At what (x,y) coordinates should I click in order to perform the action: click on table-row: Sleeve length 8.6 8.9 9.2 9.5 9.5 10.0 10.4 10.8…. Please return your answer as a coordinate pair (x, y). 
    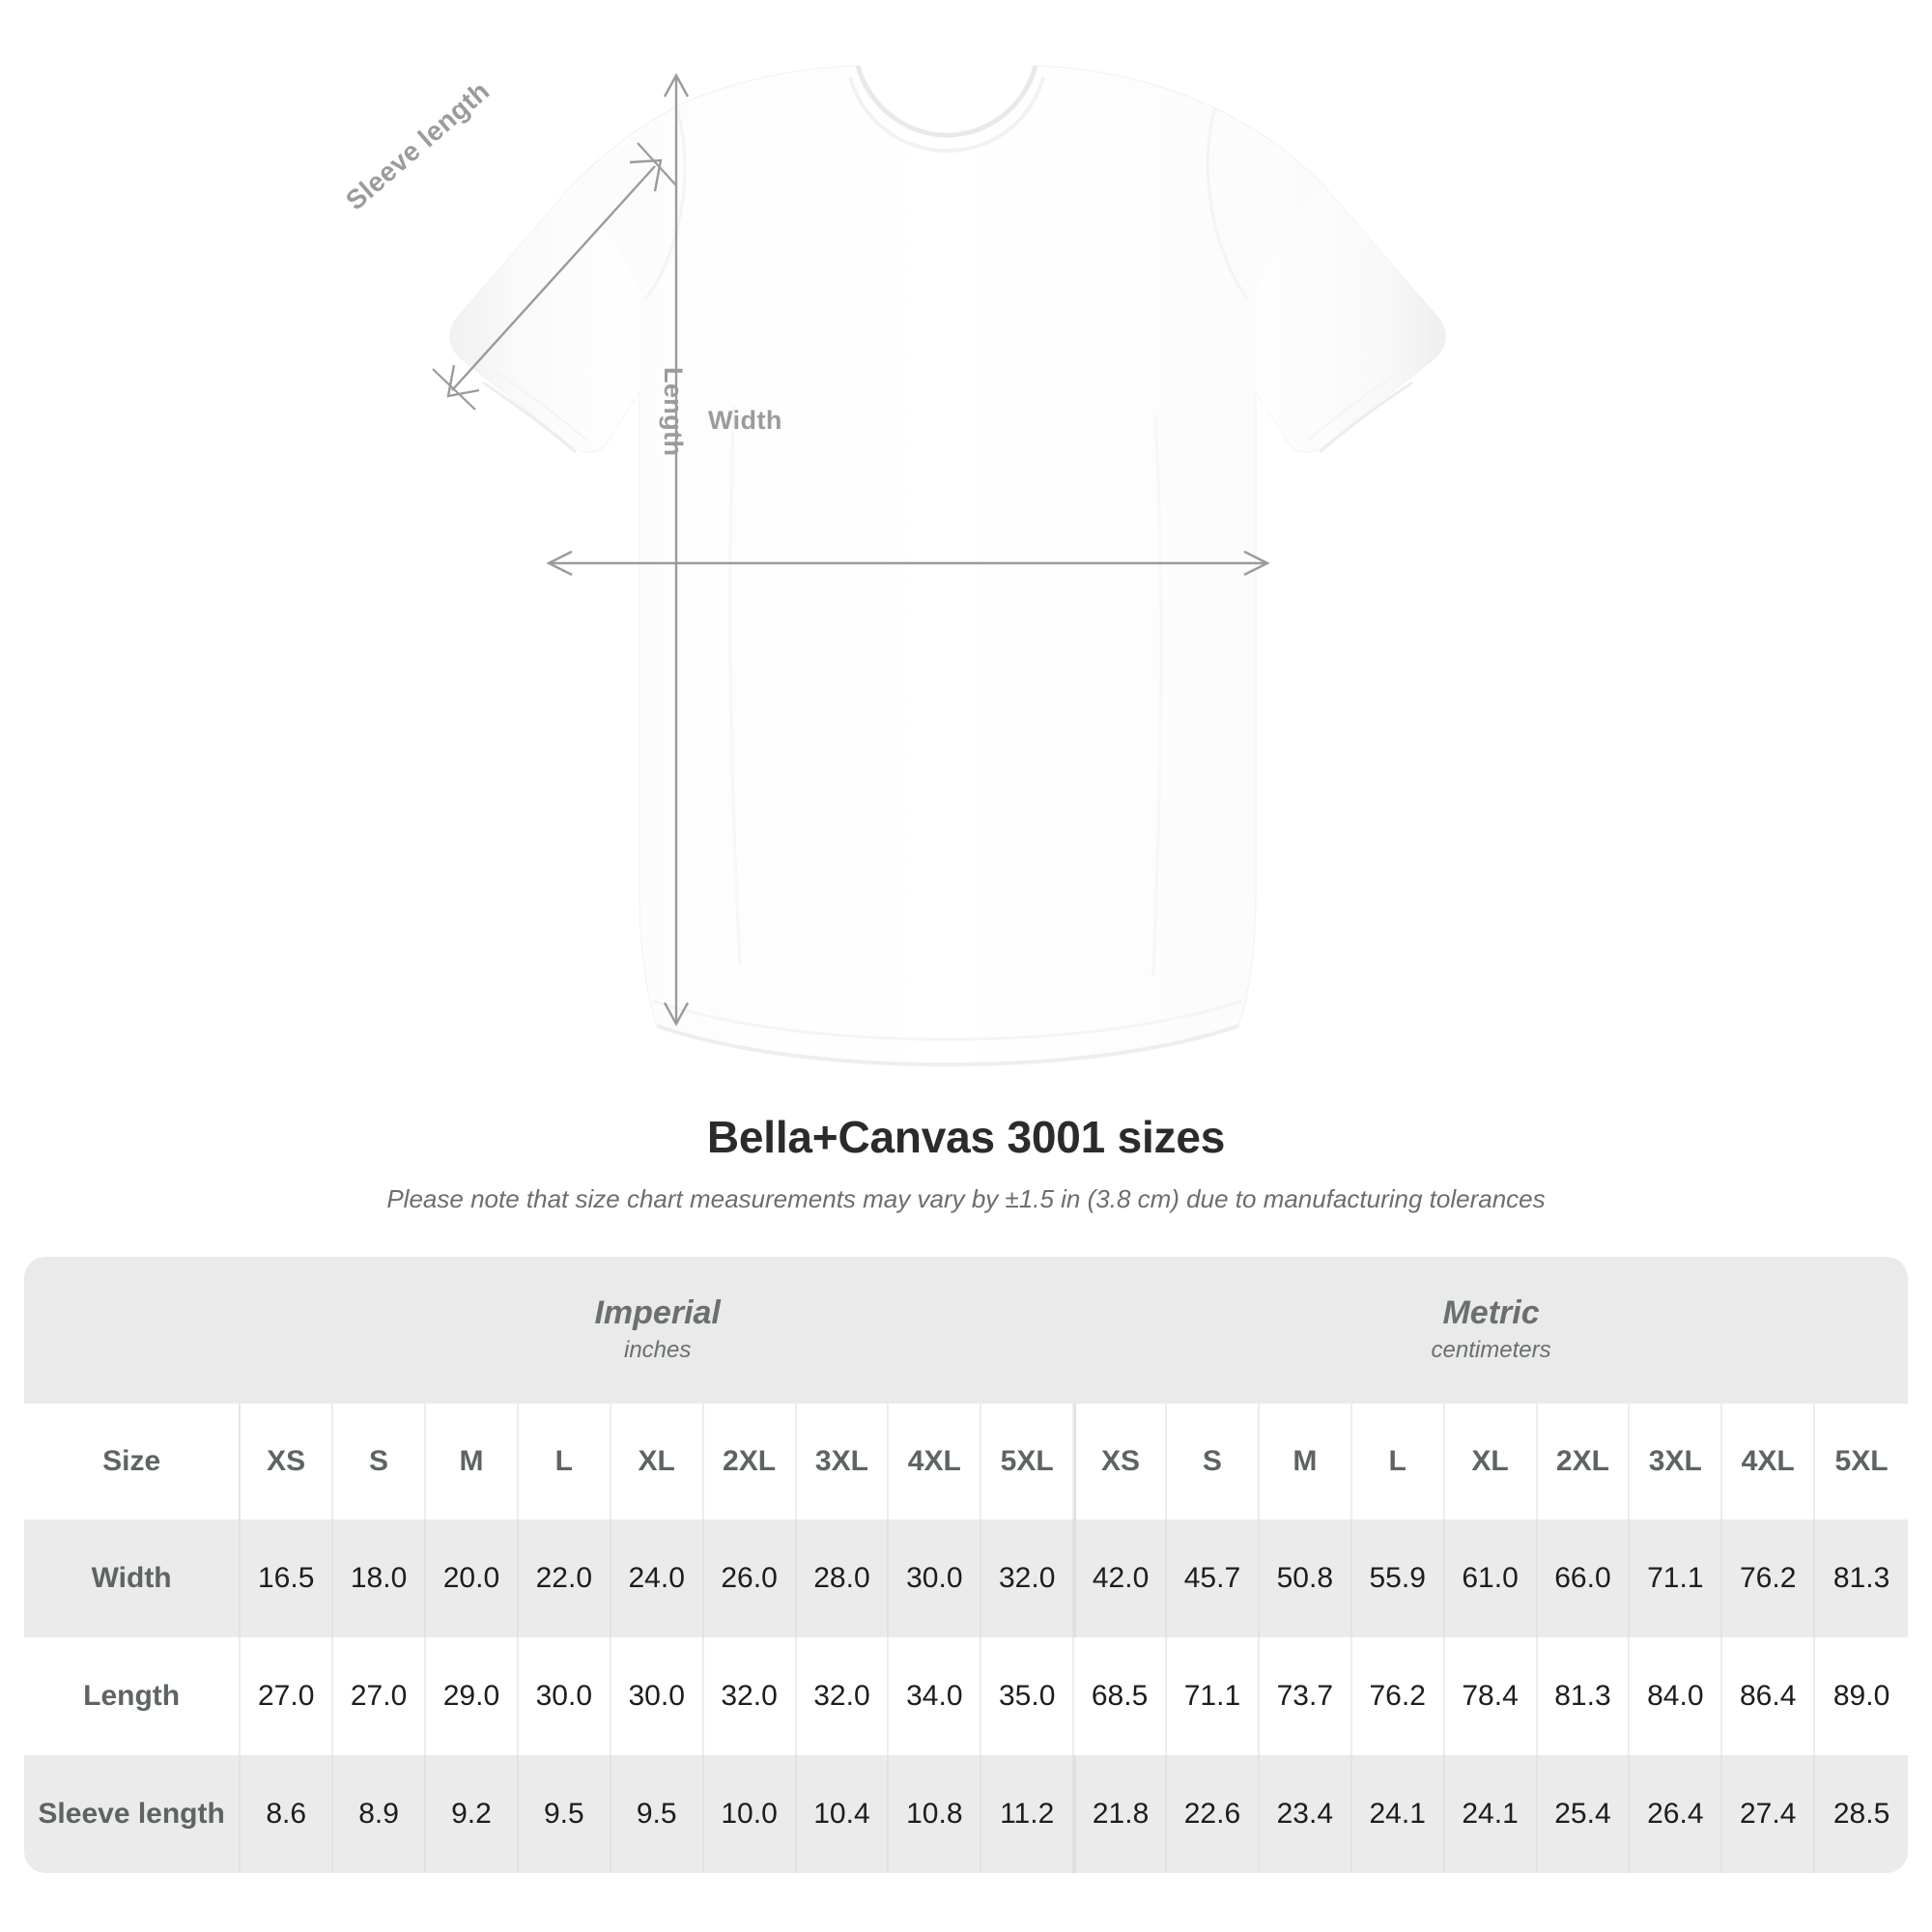
    Looking at the image, I should click on (966, 1814).